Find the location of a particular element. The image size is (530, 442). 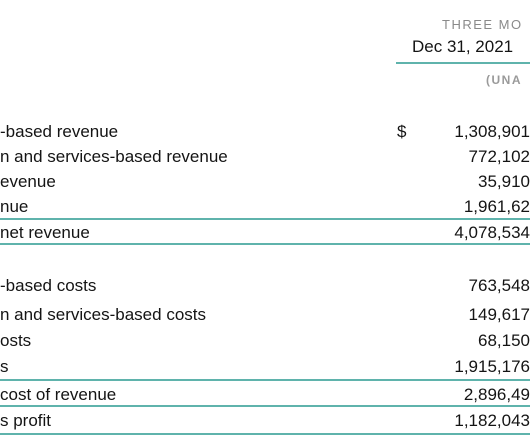

row-label-services-costs: n and services-based costs is located at coordinates (103, 314).